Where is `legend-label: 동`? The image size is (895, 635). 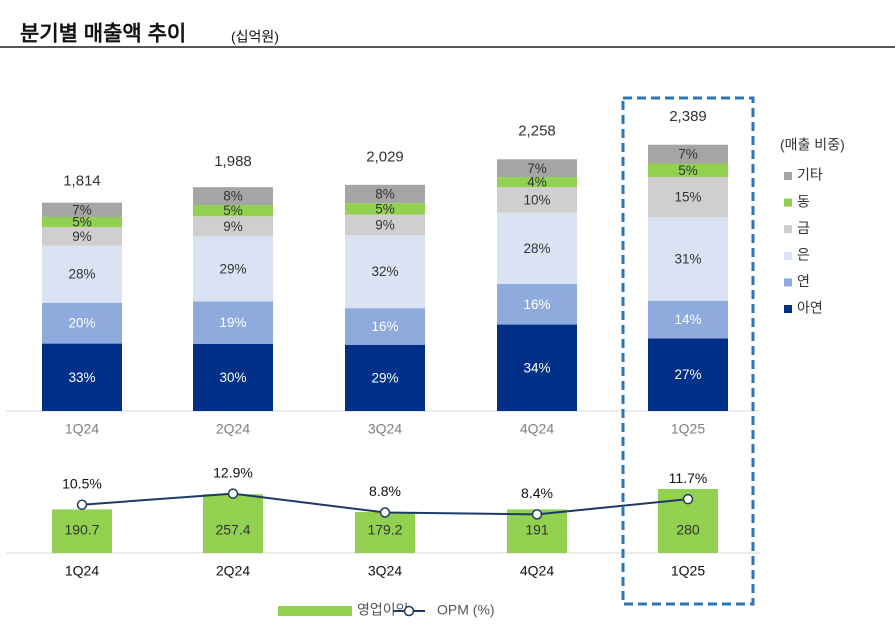
legend-label: 동 is located at coordinates (803, 201).